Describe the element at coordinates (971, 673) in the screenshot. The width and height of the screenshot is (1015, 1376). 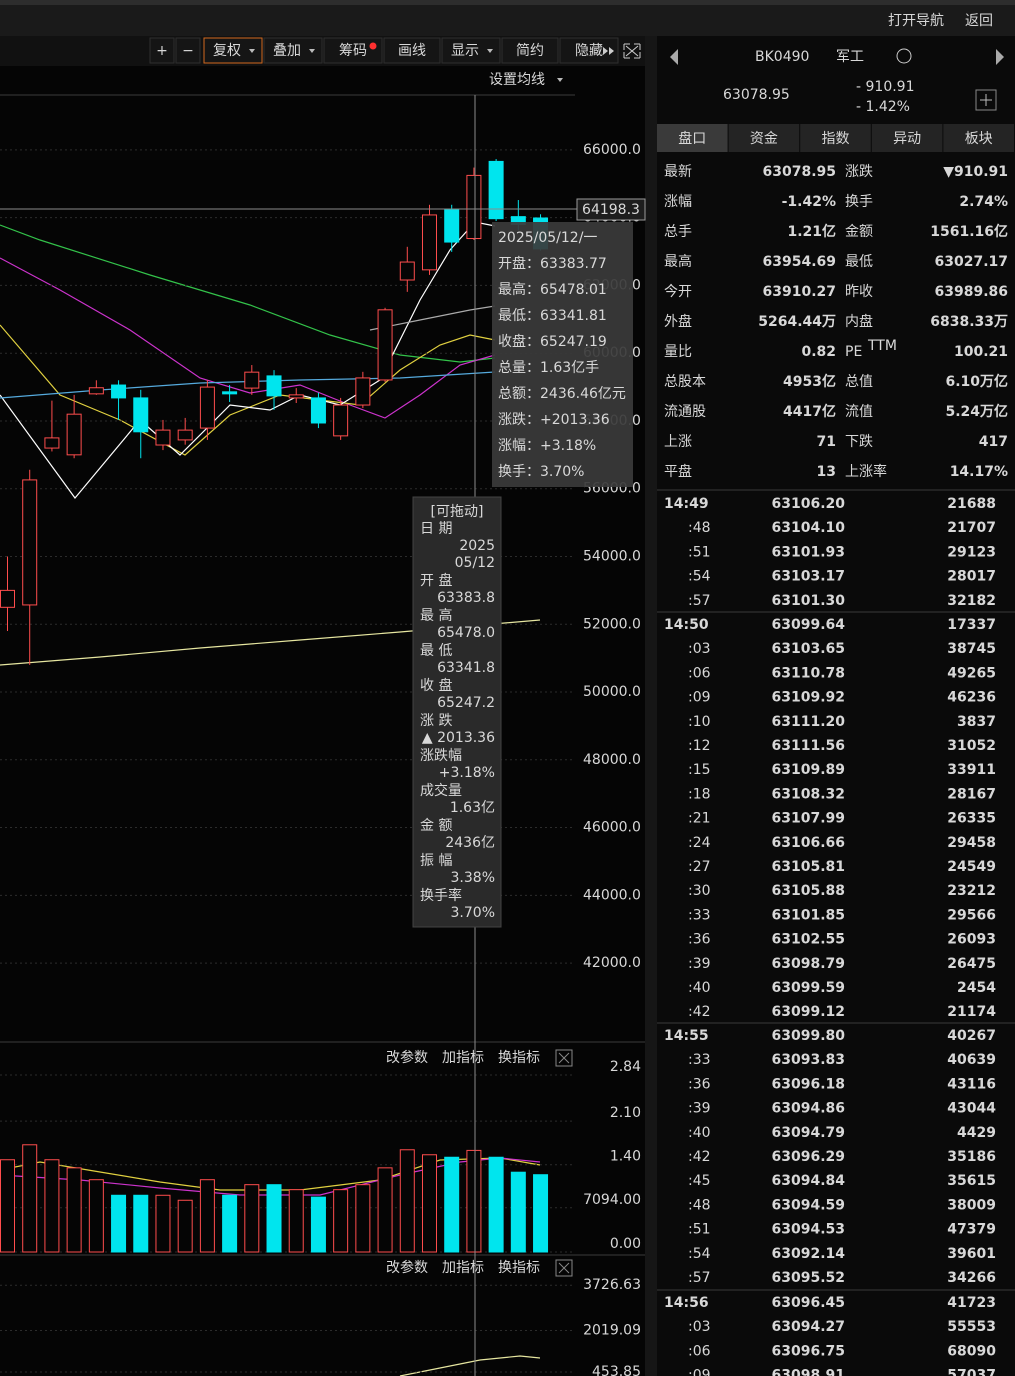
I see `trade-volume: 49265` at that location.